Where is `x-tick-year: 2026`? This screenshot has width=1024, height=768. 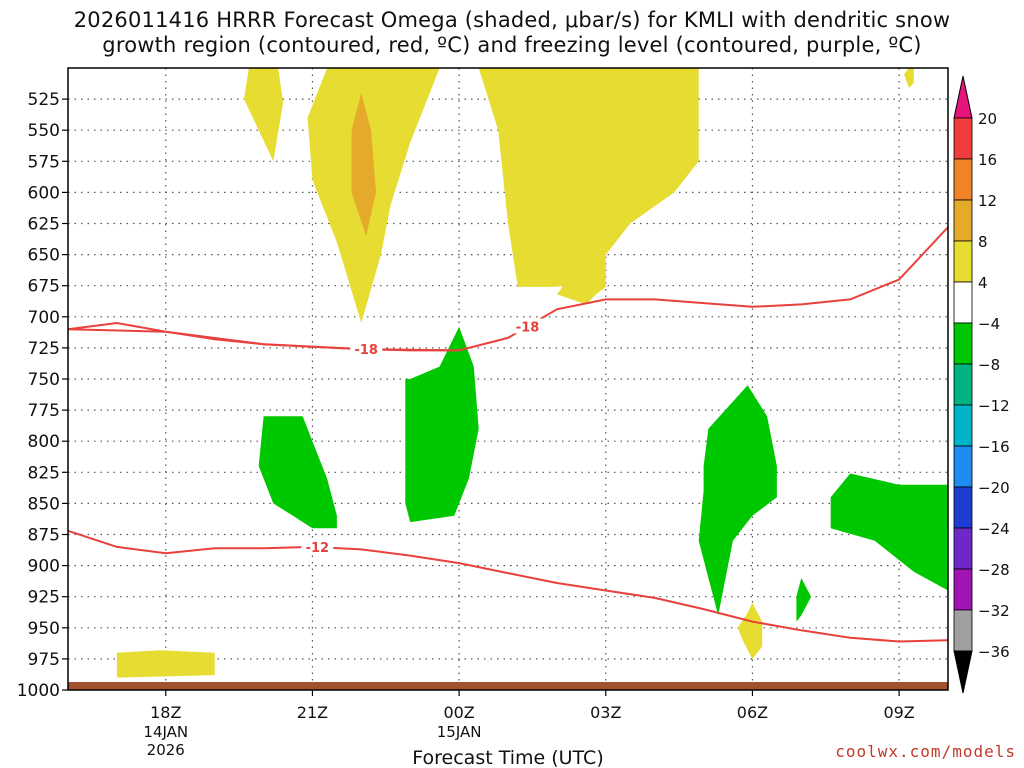
x-tick-year: 2026 is located at coordinates (166, 750).